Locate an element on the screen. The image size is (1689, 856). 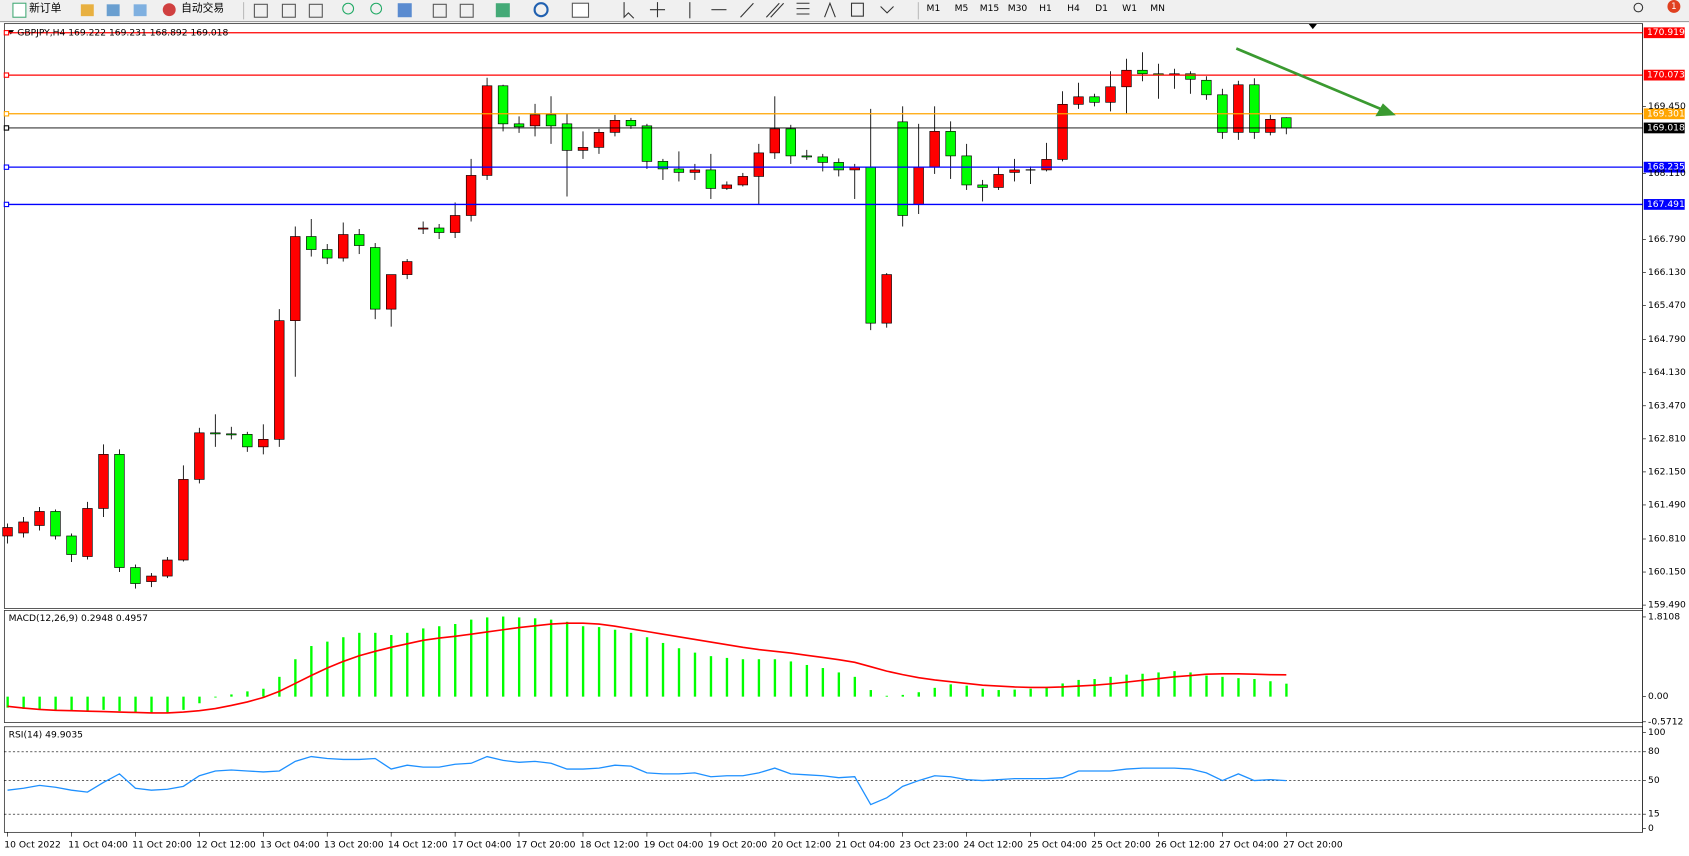
y-tick-label: 159.490 is located at coordinates (1667, 606).